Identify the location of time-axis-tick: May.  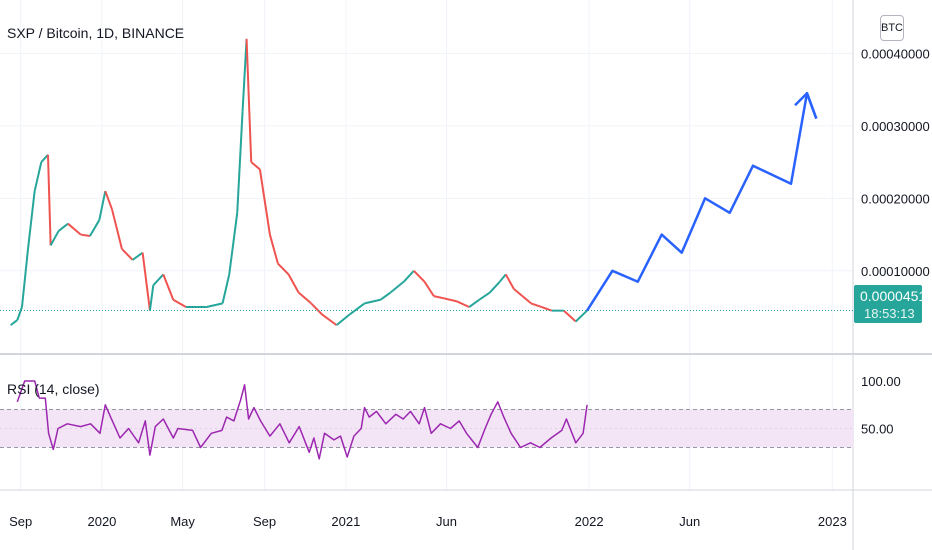
(182, 521).